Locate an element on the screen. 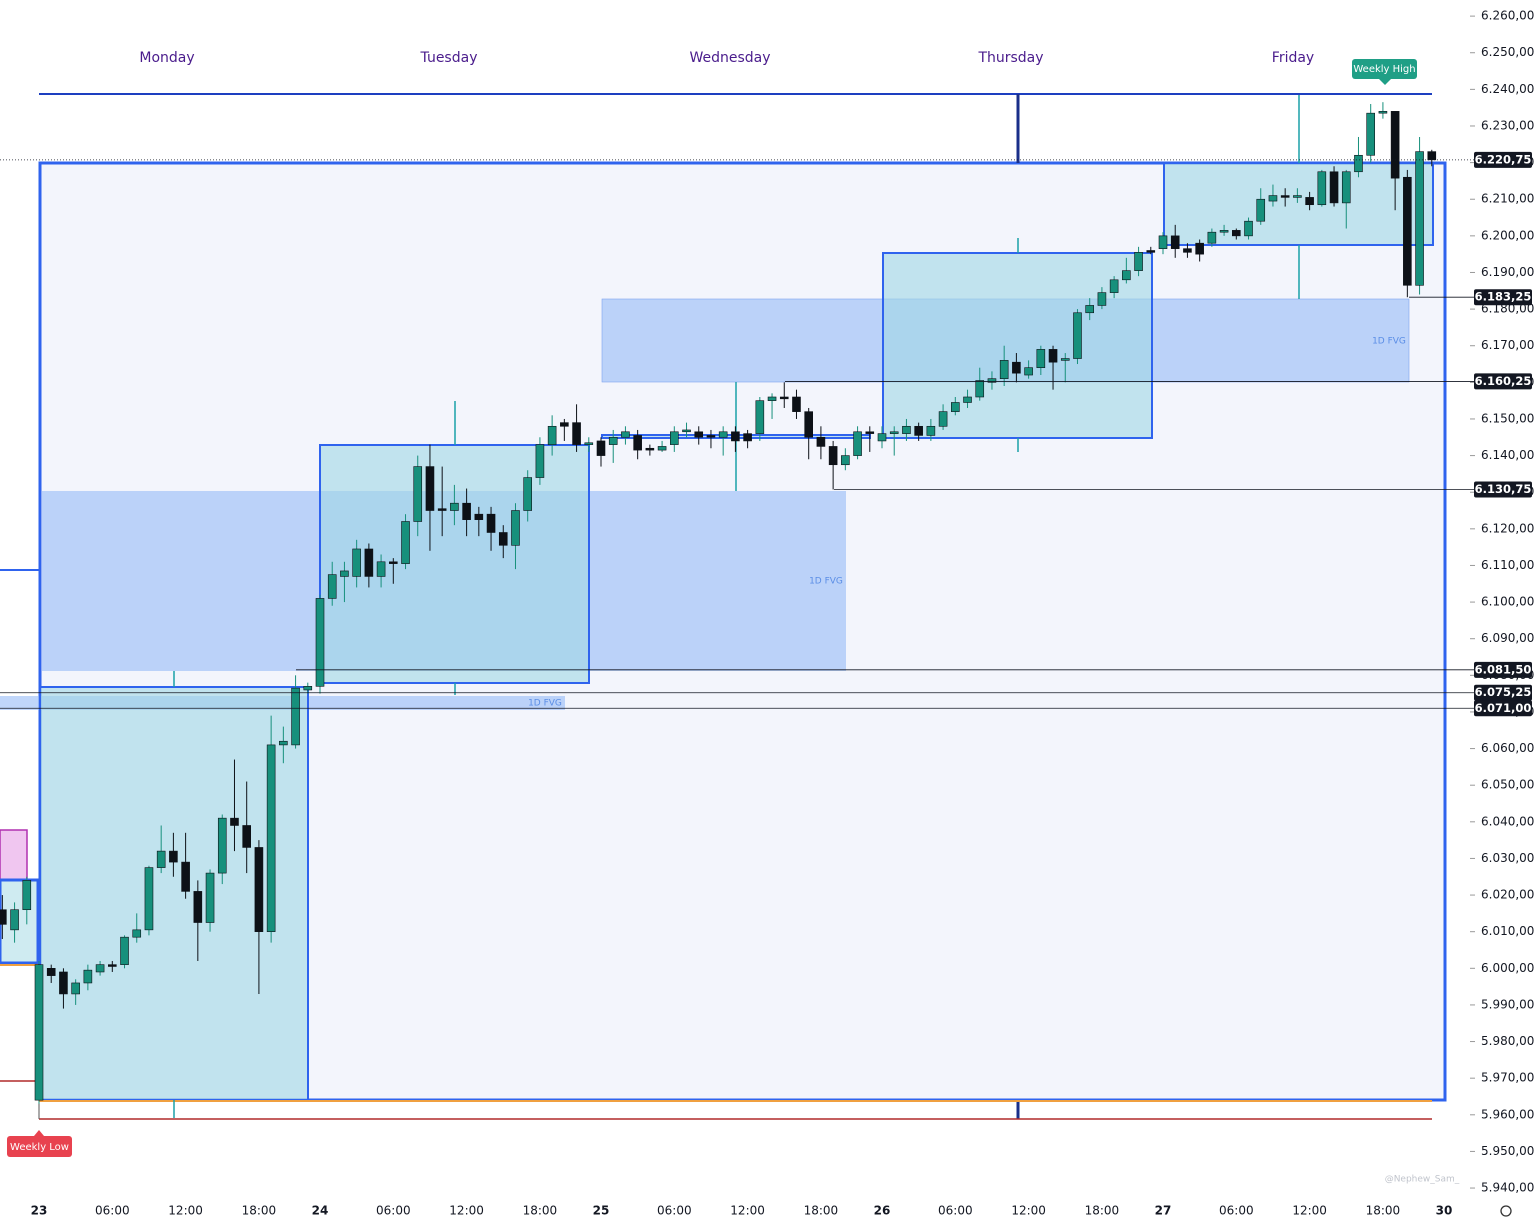  y-tick-label: 6.190,00 is located at coordinates (1507, 272).